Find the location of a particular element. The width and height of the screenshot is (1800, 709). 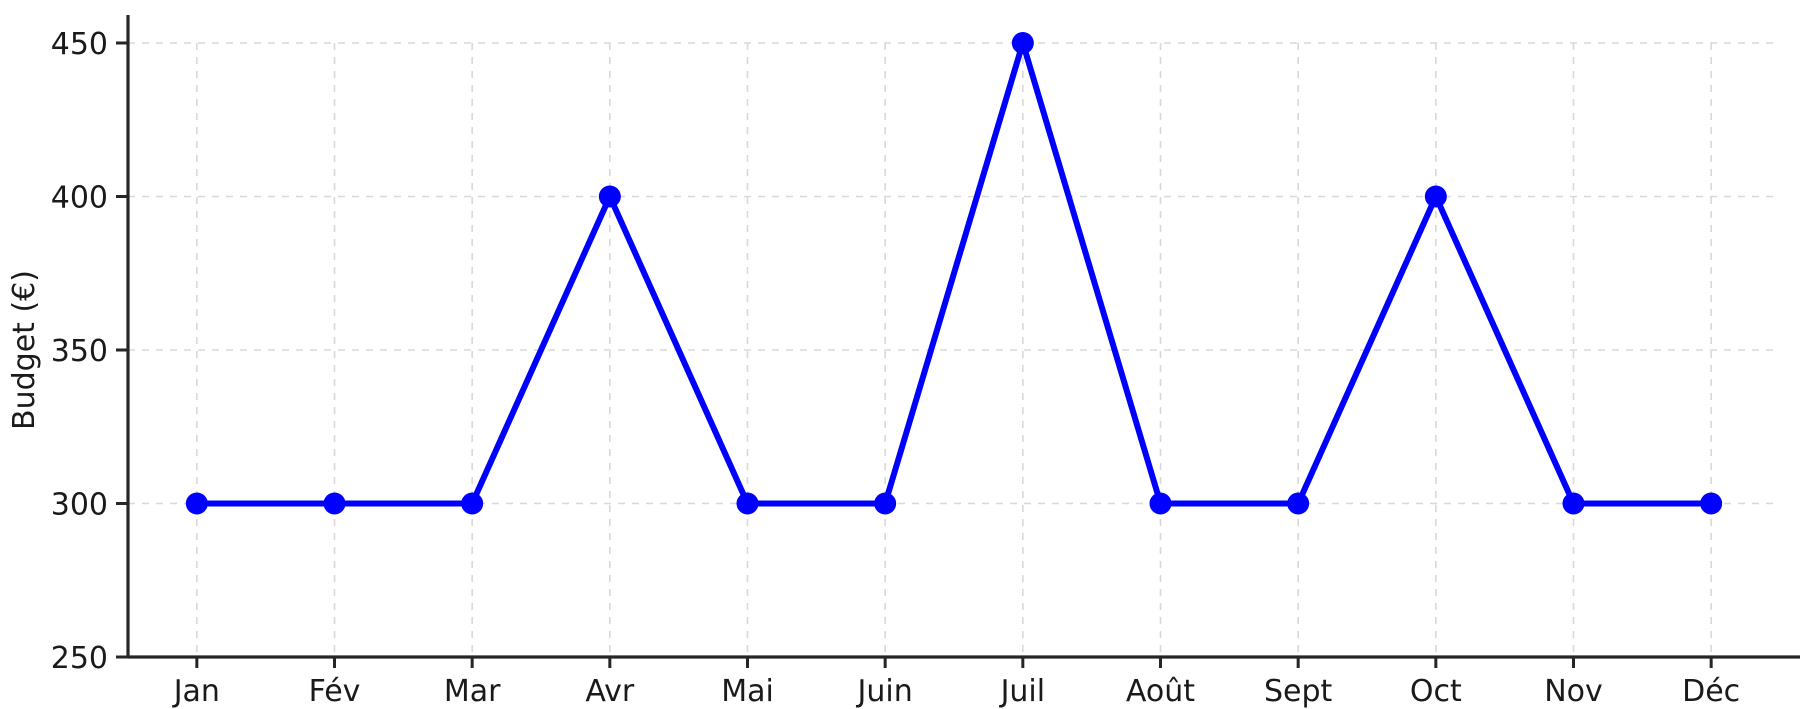

x-tick-label: Fév is located at coordinates (335, 691).